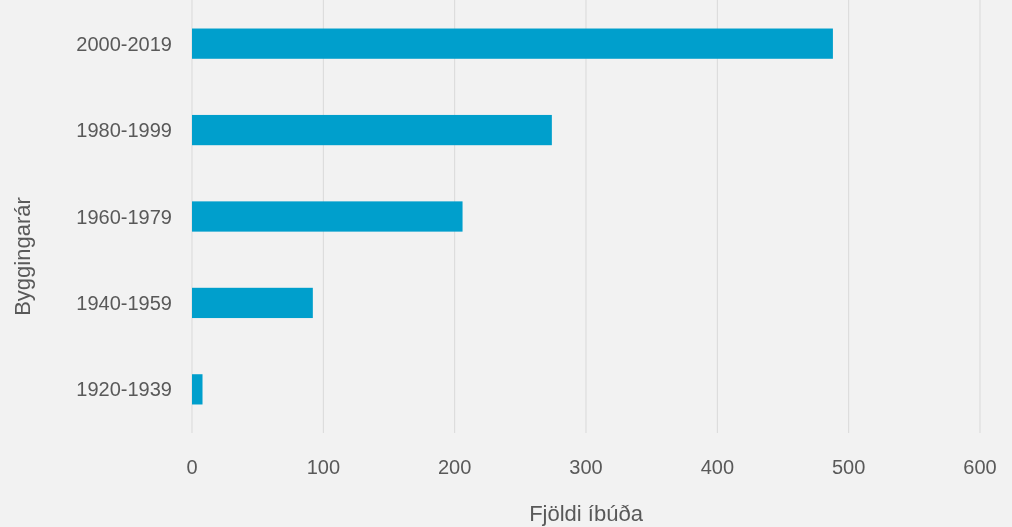 The height and width of the screenshot is (527, 1012). I want to click on x-tick-label: 200, so click(454, 467).